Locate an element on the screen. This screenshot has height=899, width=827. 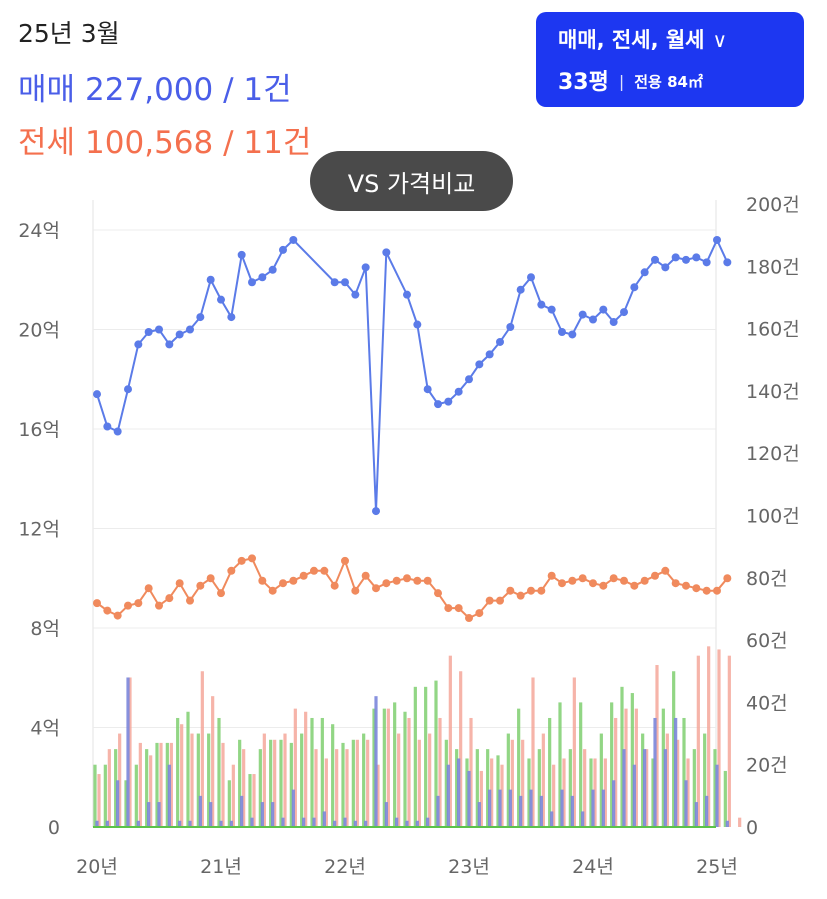
transaction-filter-button: 매매, 전세, 월세 ∨ 33평 | 전용 84㎡ is located at coordinates (670, 59).